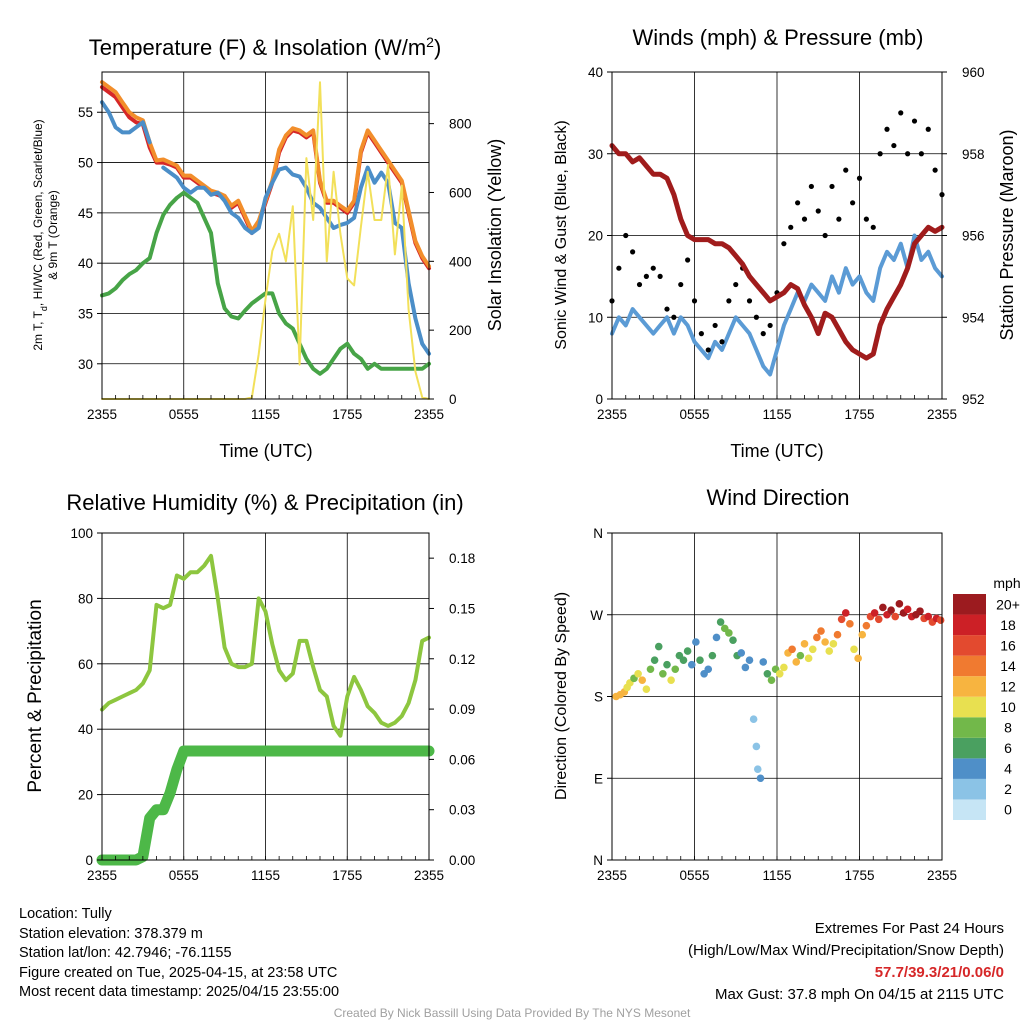  What do you see at coordinates (776, 451) in the screenshot?
I see `winds-xlabel: Time (UTC)` at bounding box center [776, 451].